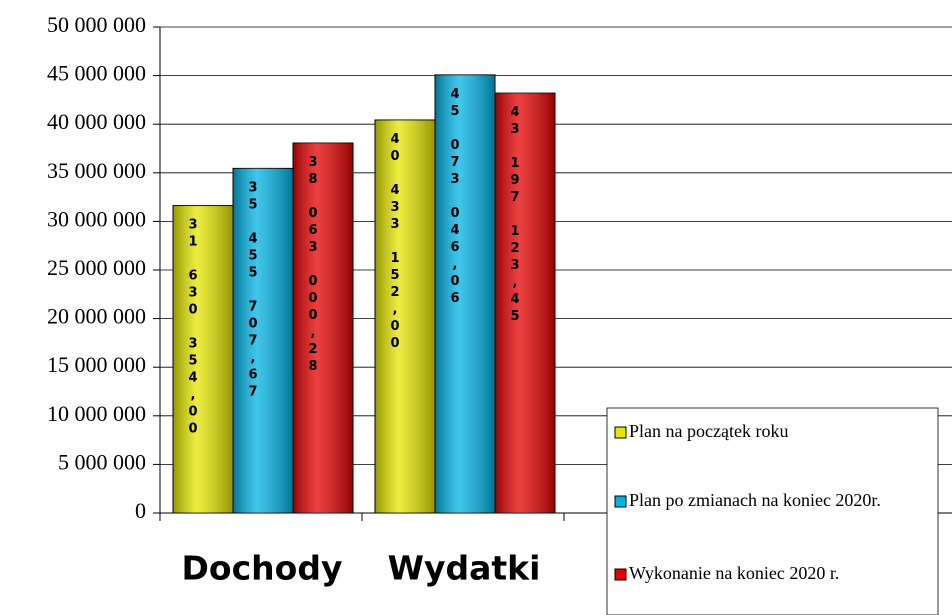 This screenshot has height=615, width=952. What do you see at coordinates (464, 568) in the screenshot?
I see `x-tick-label: Wydatki` at bounding box center [464, 568].